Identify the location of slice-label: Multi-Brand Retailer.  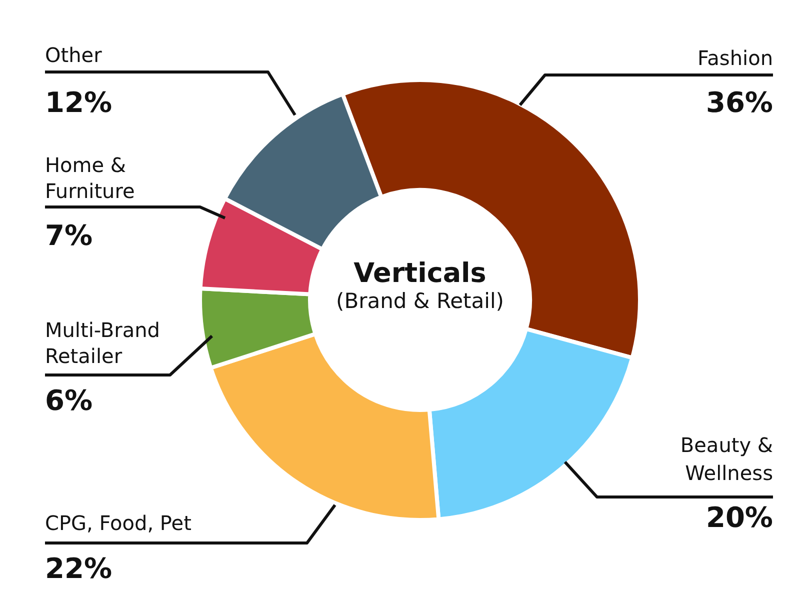
(102, 343).